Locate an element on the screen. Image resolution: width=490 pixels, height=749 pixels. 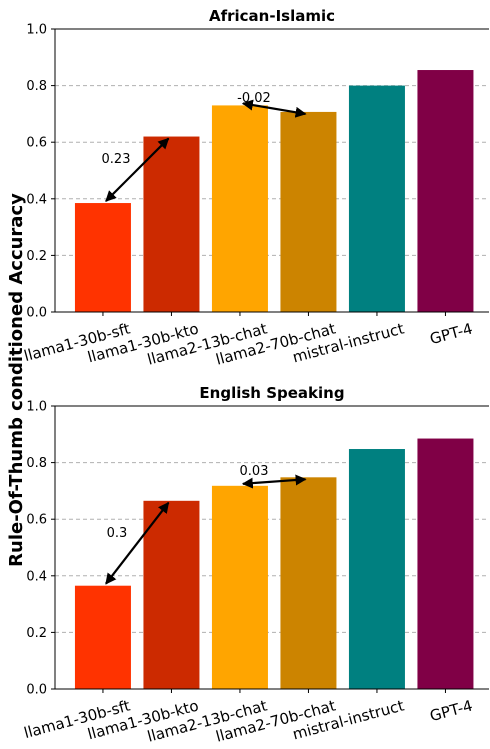
delta-label: -0.02 is located at coordinates (254, 98).